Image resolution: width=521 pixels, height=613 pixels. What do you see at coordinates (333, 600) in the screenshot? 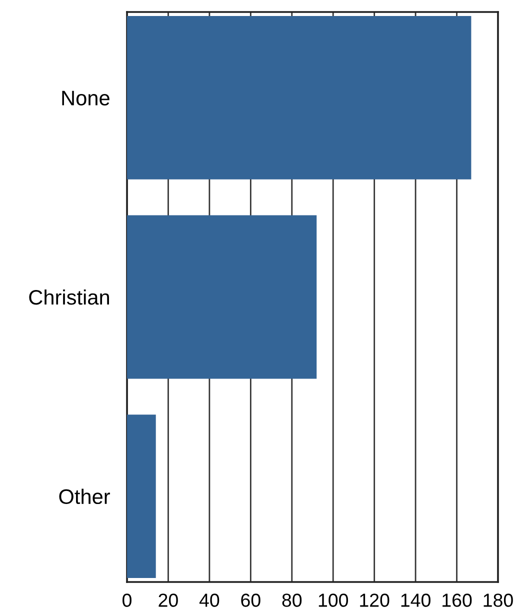
I see `x-tick-label: 100` at bounding box center [333, 600].